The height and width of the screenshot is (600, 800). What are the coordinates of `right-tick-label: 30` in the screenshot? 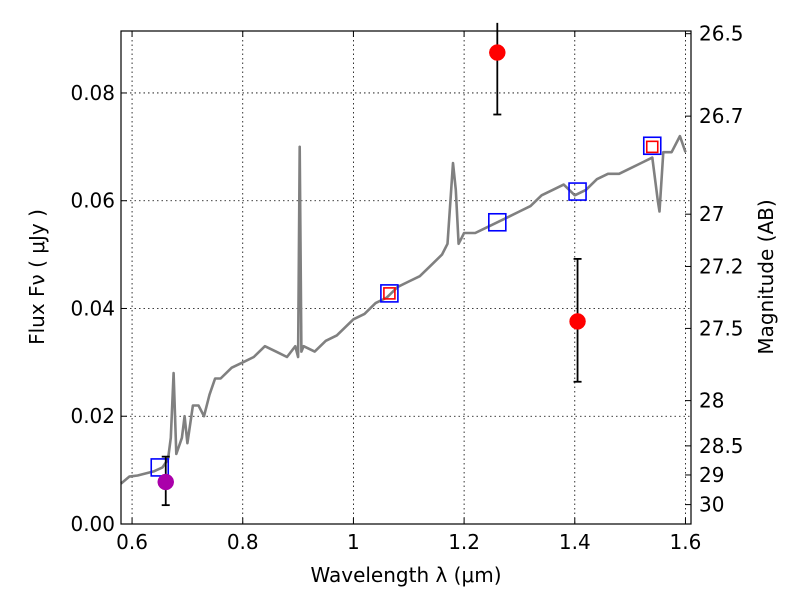 It's located at (711, 505).